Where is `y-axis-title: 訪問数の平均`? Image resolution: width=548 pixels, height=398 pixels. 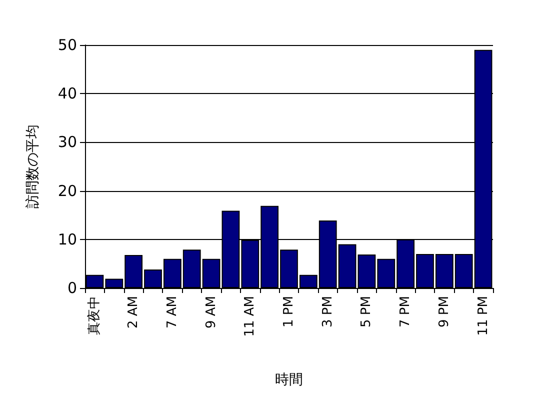 y-axis-title: 訪問数の平均 is located at coordinates (33, 166).